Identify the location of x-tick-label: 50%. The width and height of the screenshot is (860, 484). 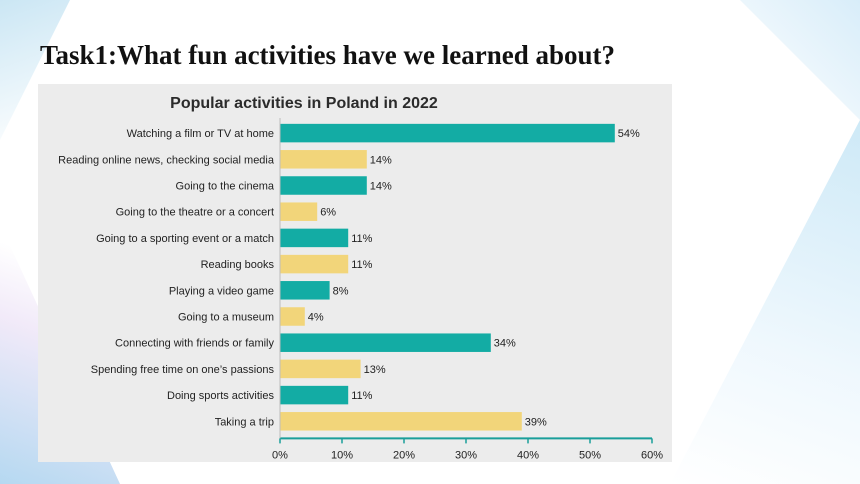
(590, 455).